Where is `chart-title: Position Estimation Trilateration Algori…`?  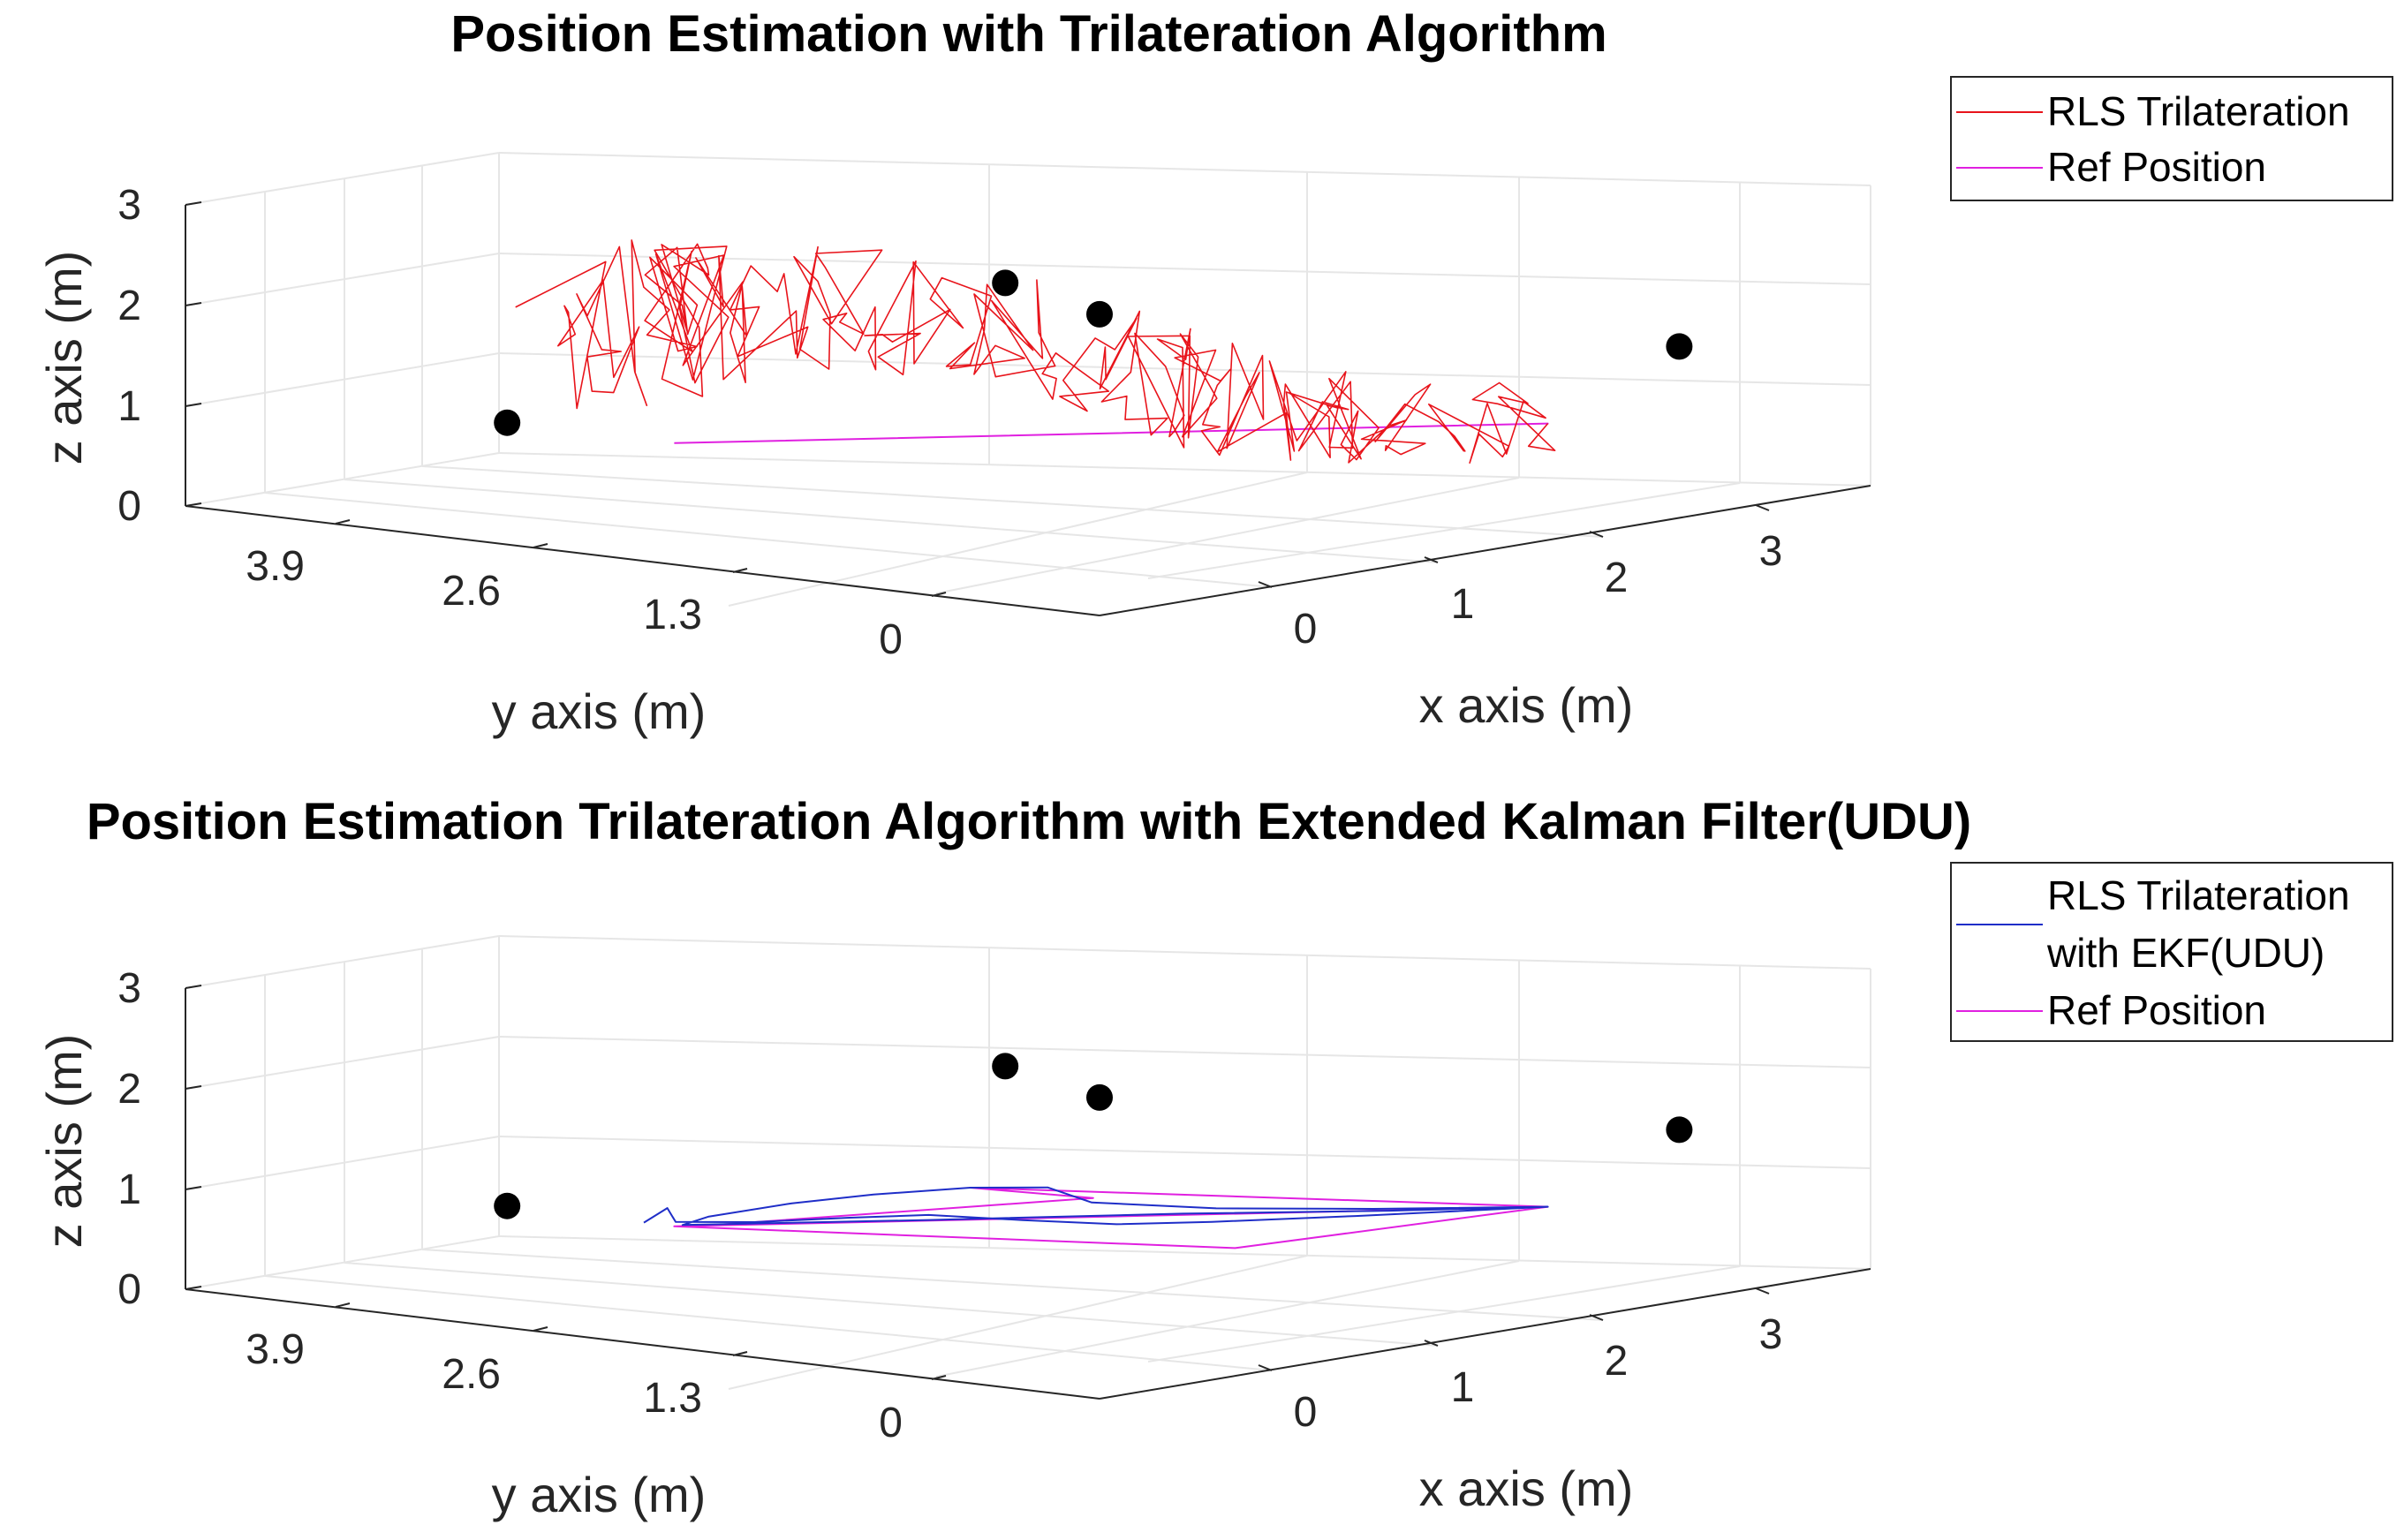
chart-title: Position Estimation Trilateration Algori… is located at coordinates (1029, 821).